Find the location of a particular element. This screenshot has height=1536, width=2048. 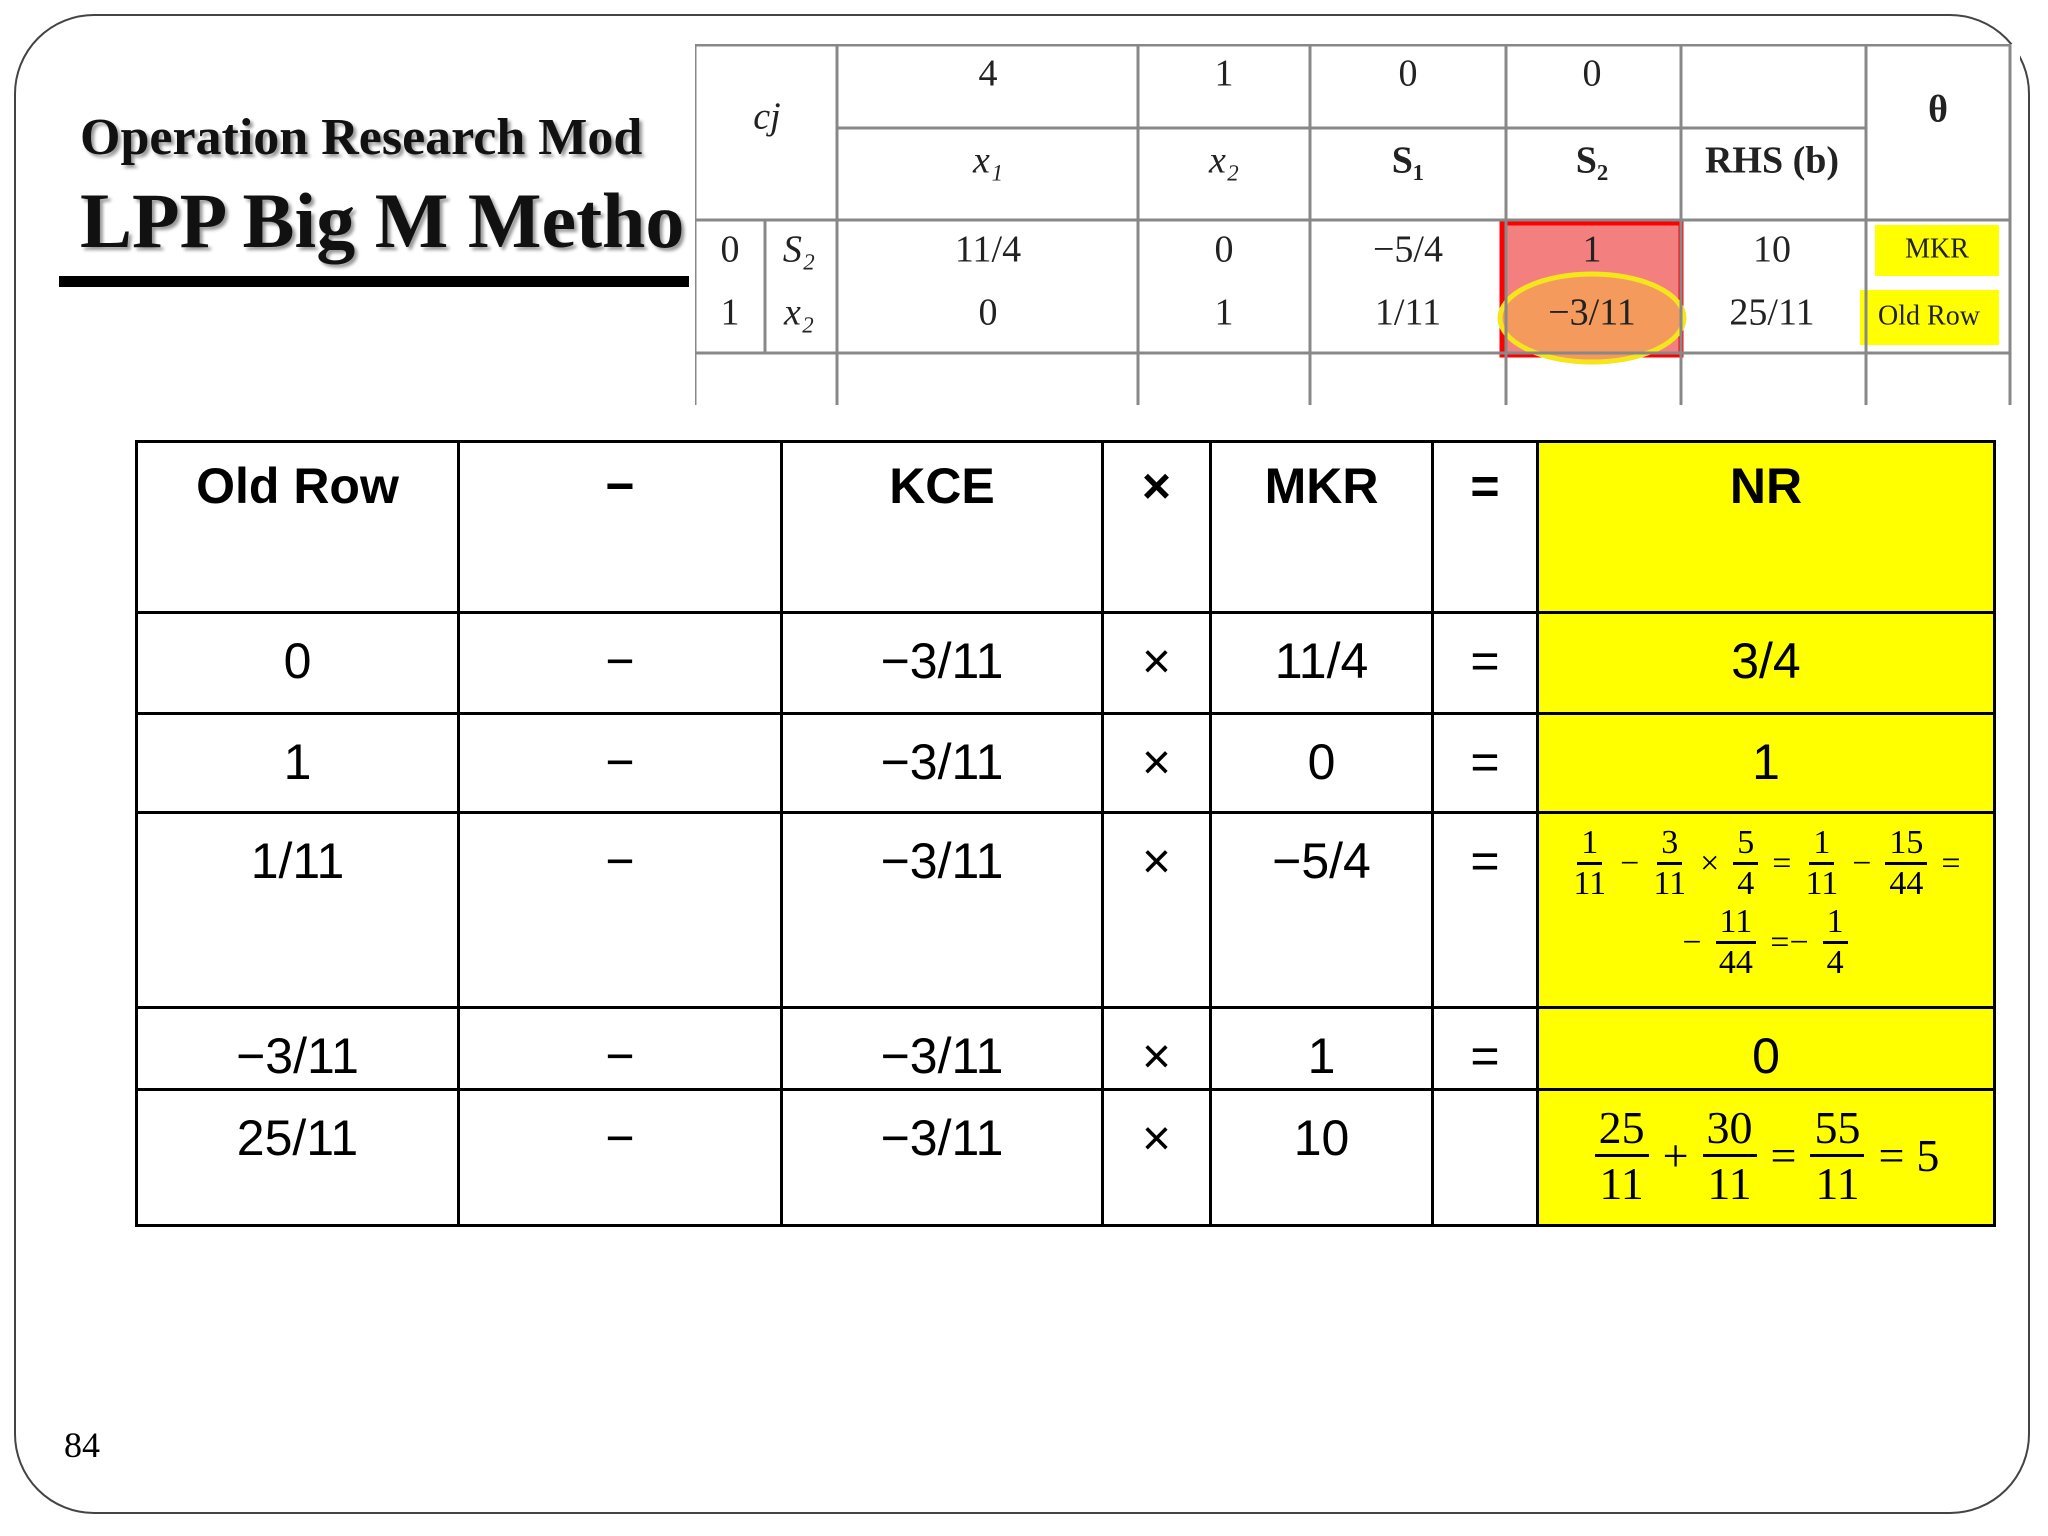

header-row: Old Row − KCE × MKR = NR is located at coordinates (1065, 527).